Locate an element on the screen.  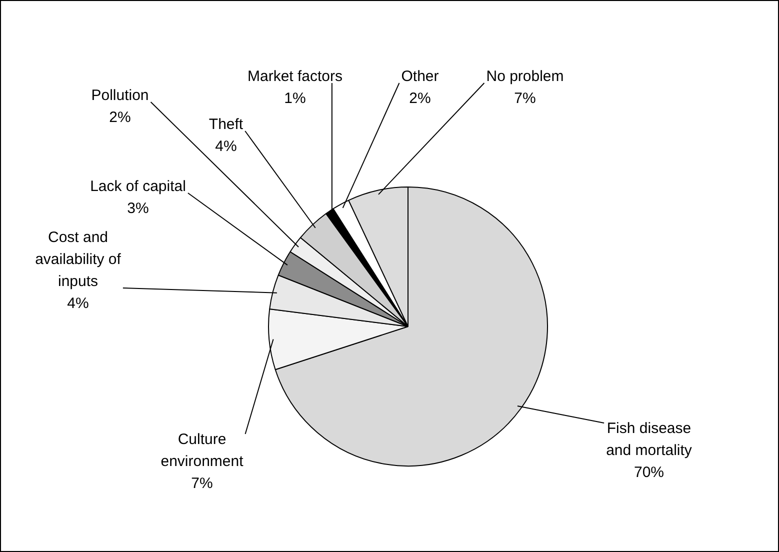
data-label: 70% is located at coordinates (649, 473).